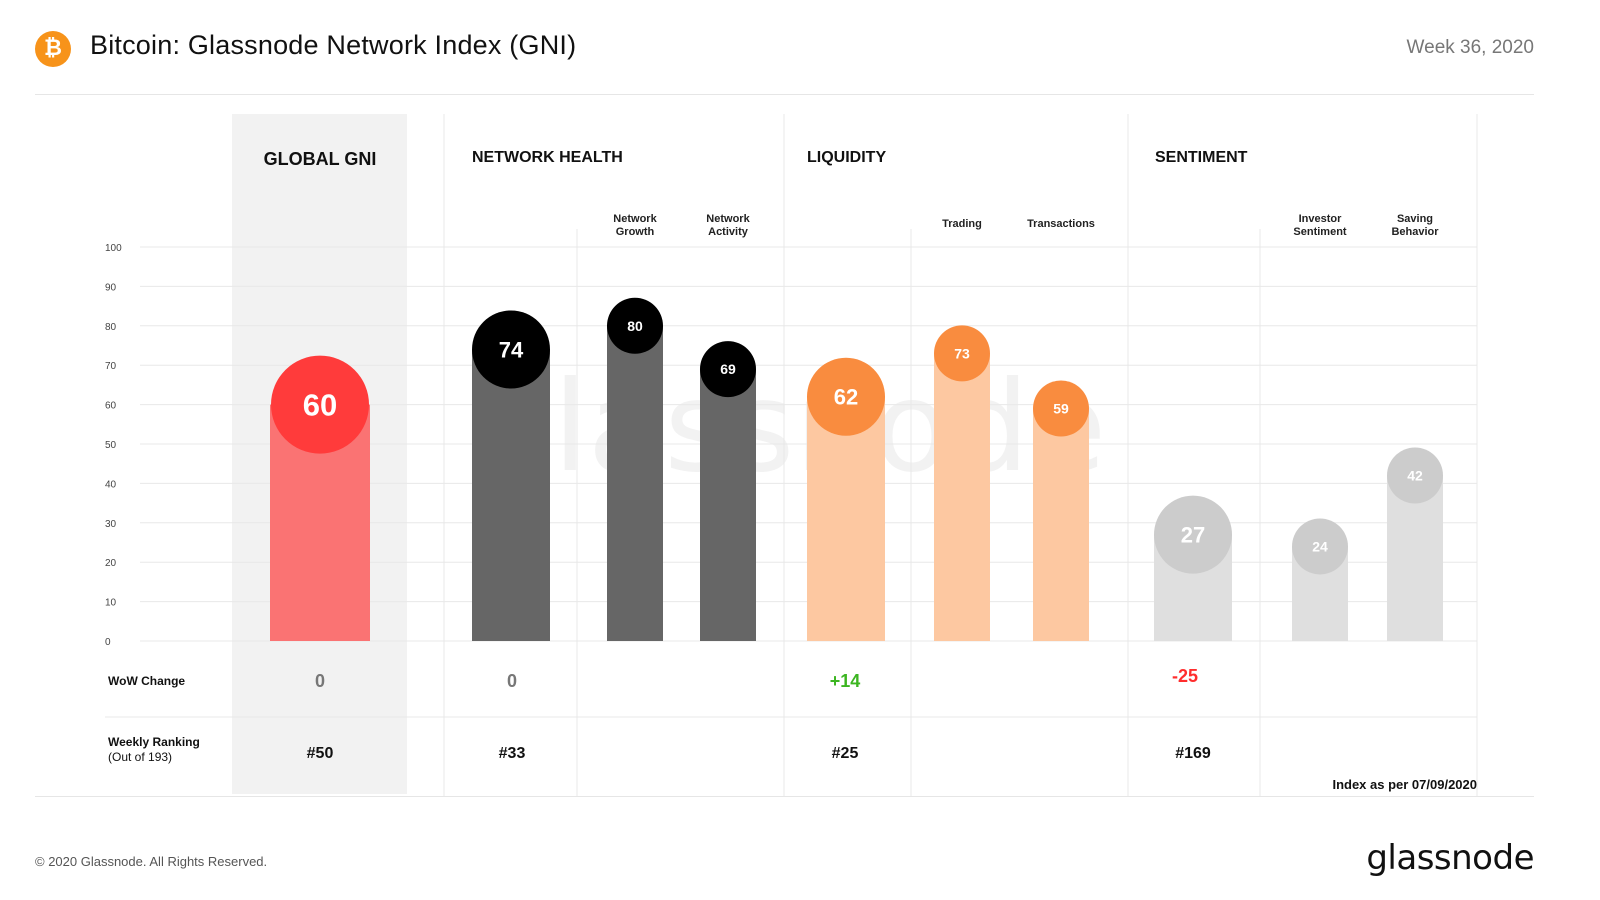  I want to click on sentiment-ranking: #169, so click(1193, 753).